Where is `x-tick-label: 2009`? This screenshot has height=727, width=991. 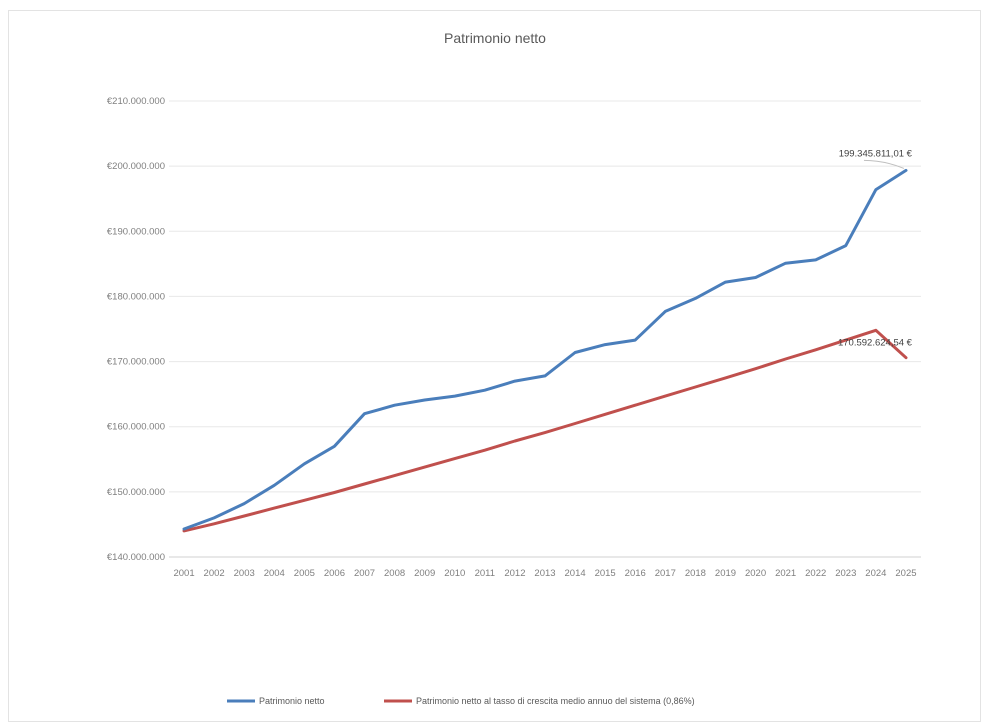
x-tick-label: 2009 is located at coordinates (424, 573).